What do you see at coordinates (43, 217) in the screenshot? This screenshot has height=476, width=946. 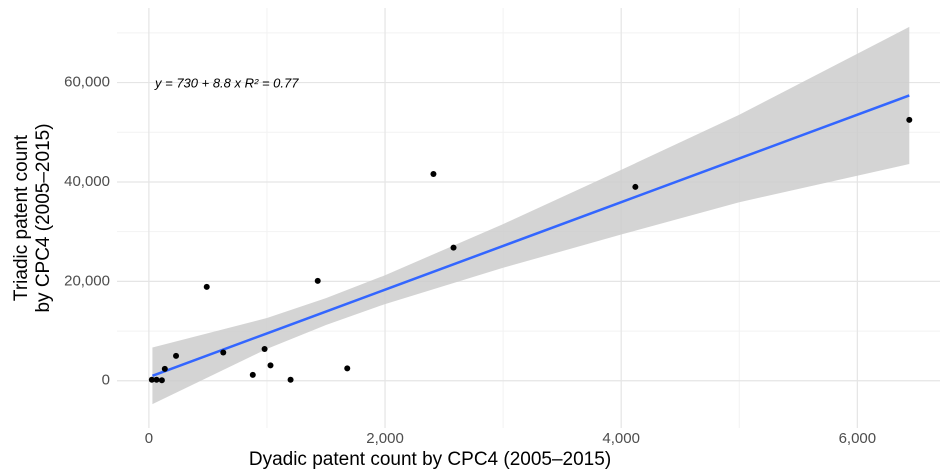 I see `y-axis-label: by CPC4 (2005–2015)` at bounding box center [43, 217].